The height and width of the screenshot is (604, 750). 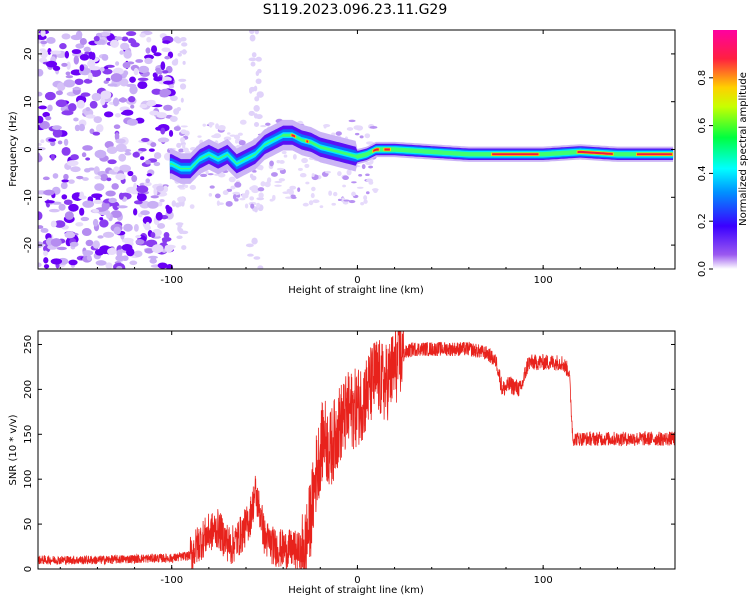 What do you see at coordinates (725, 149) in the screenshot?
I see `colorbar-gradient` at bounding box center [725, 149].